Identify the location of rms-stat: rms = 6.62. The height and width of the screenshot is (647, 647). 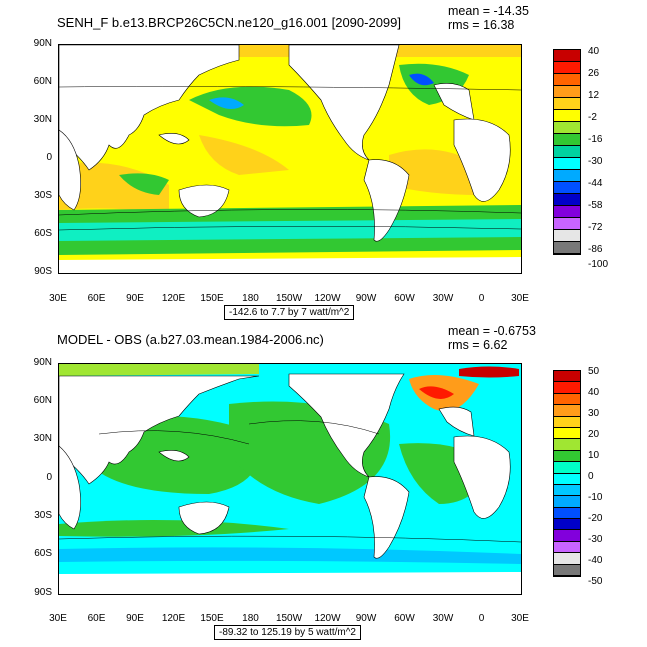
(478, 345).